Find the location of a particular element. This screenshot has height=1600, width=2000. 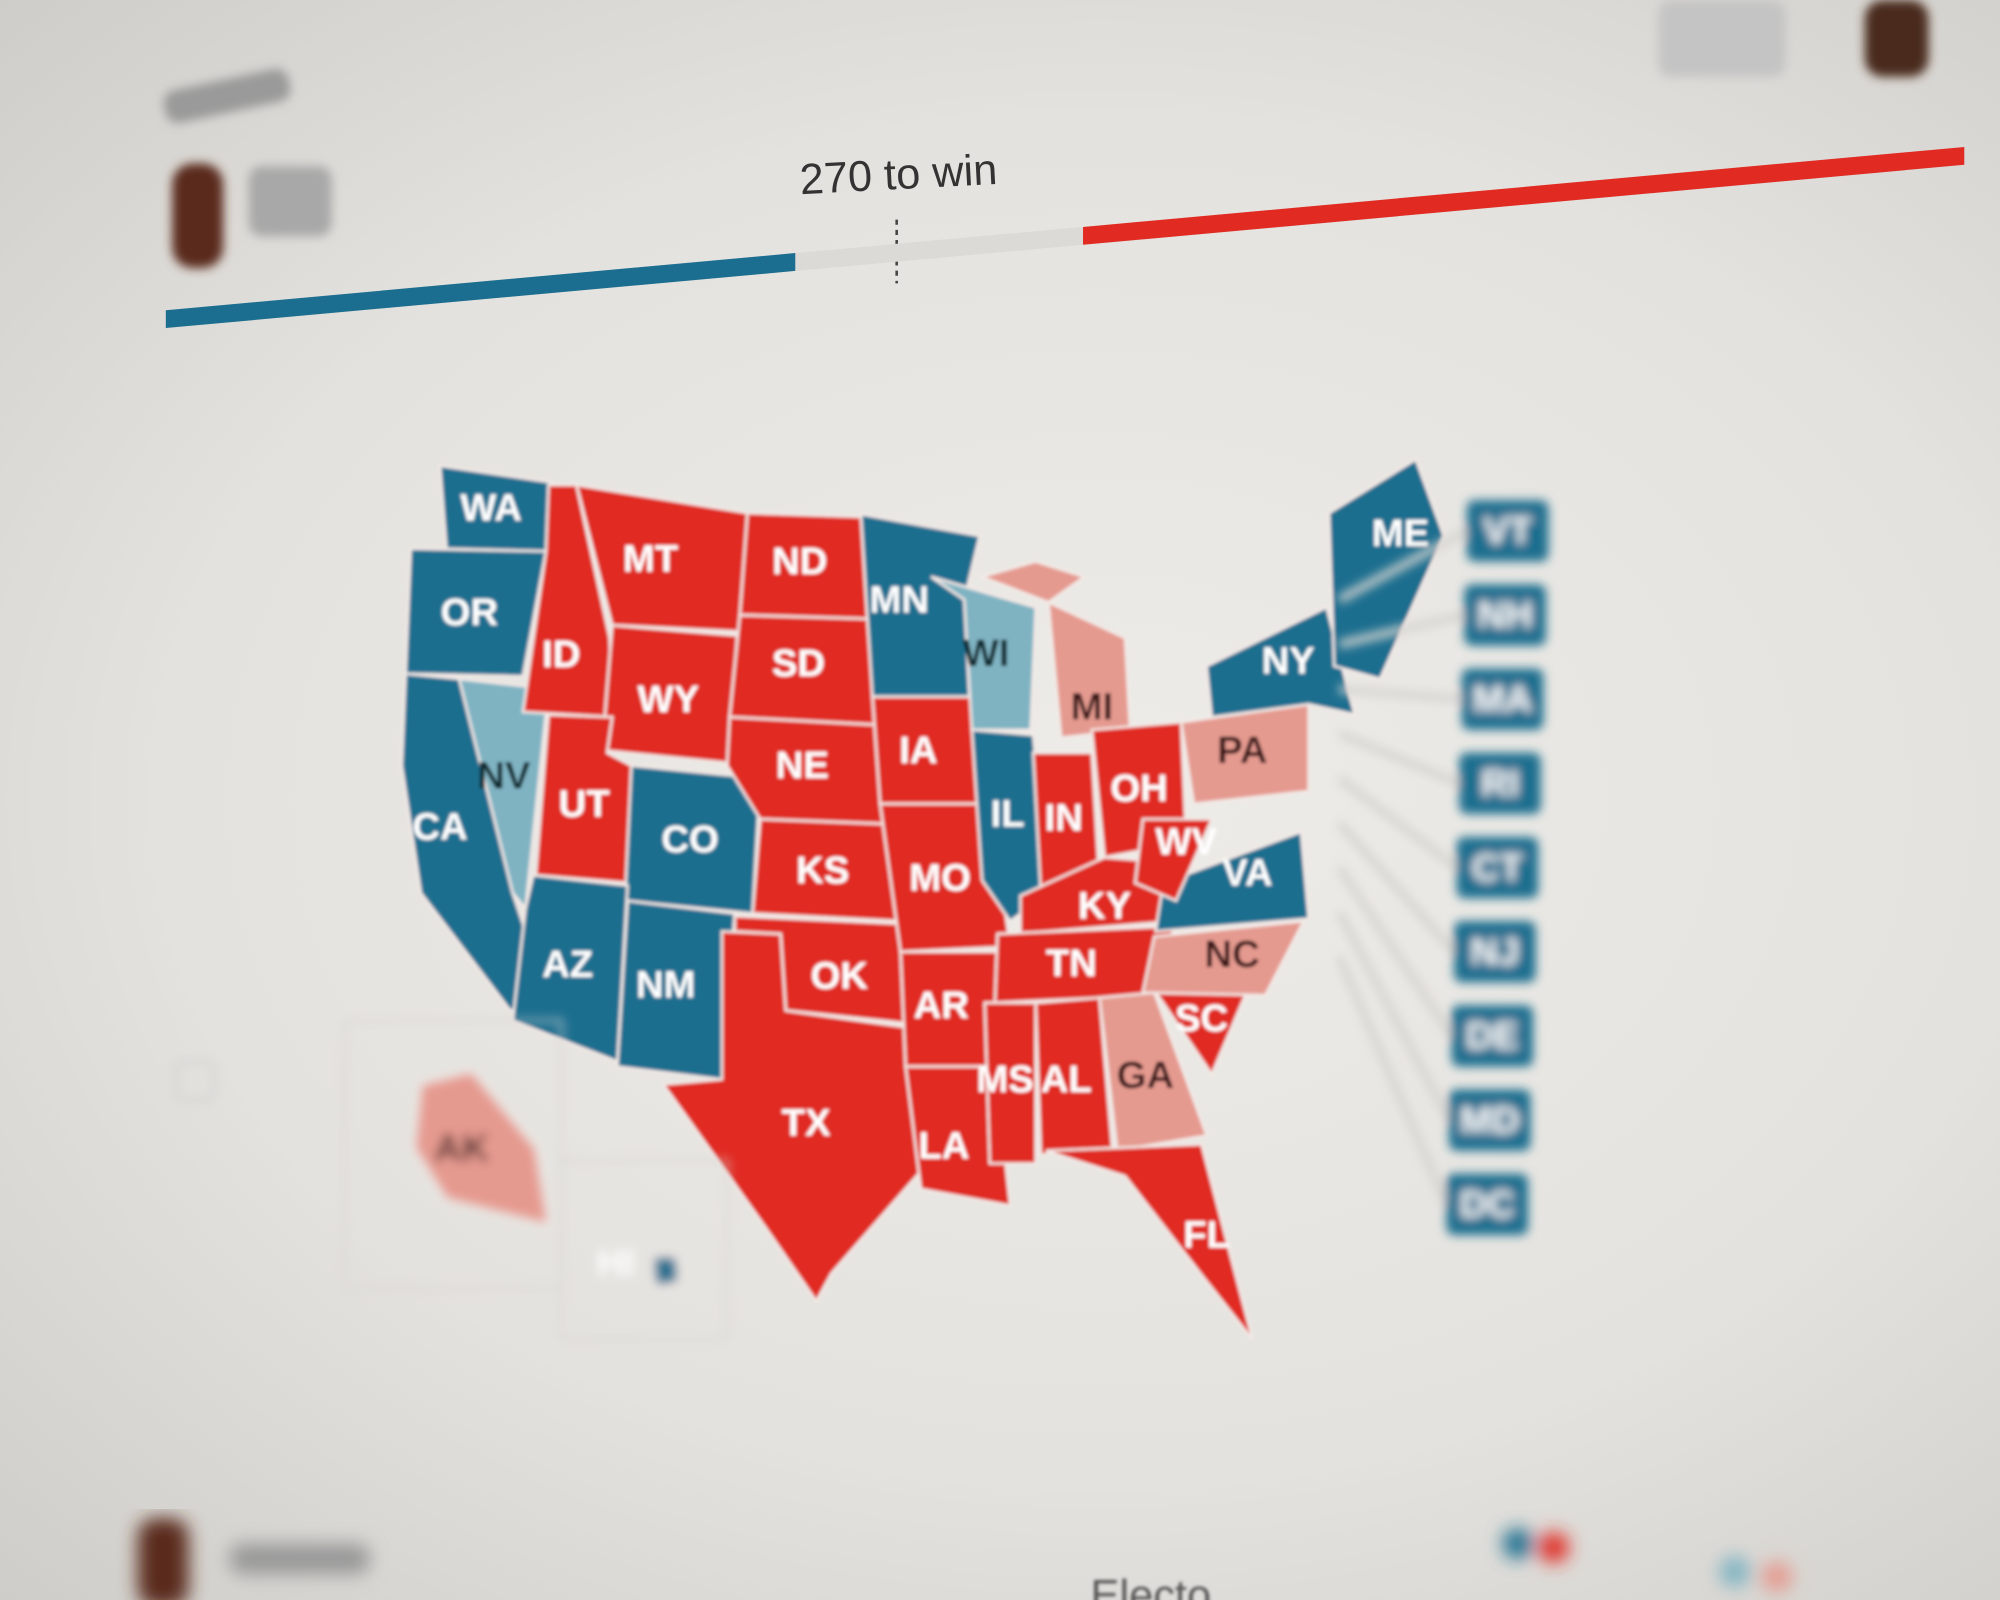

state-wv is located at coordinates (1173, 860).